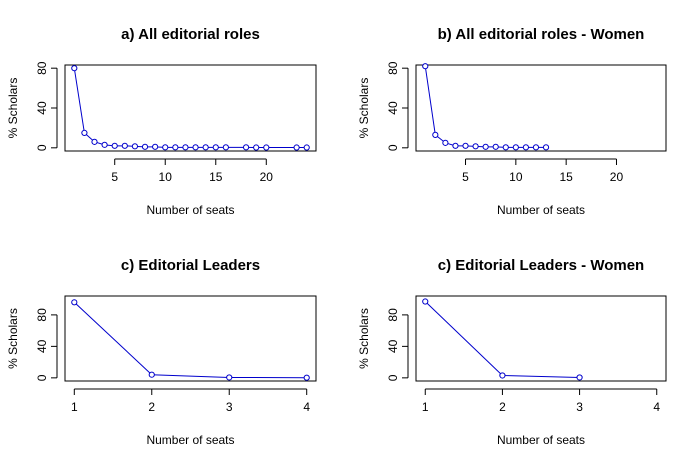 The height and width of the screenshot is (461, 700). What do you see at coordinates (114, 177) in the screenshot?
I see `panel-a-x-tick-label: 5` at bounding box center [114, 177].